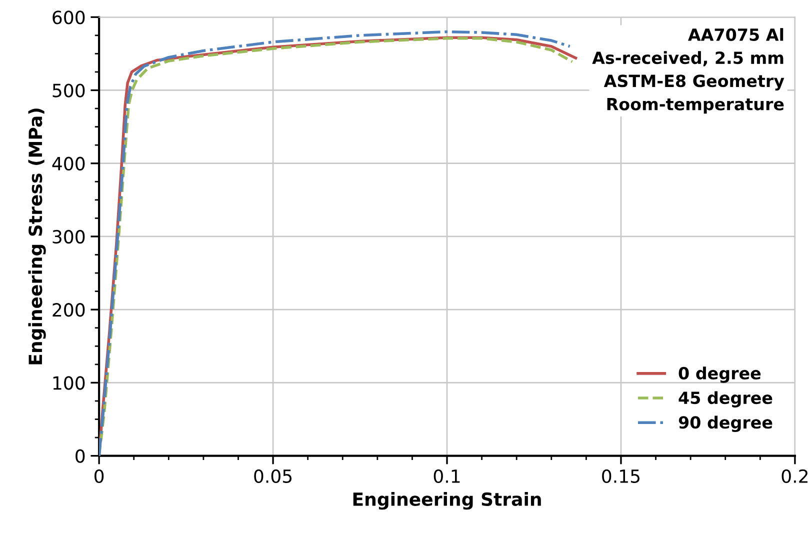  Describe the element at coordinates (725, 424) in the screenshot. I see `legend-label: 90 degree` at that location.